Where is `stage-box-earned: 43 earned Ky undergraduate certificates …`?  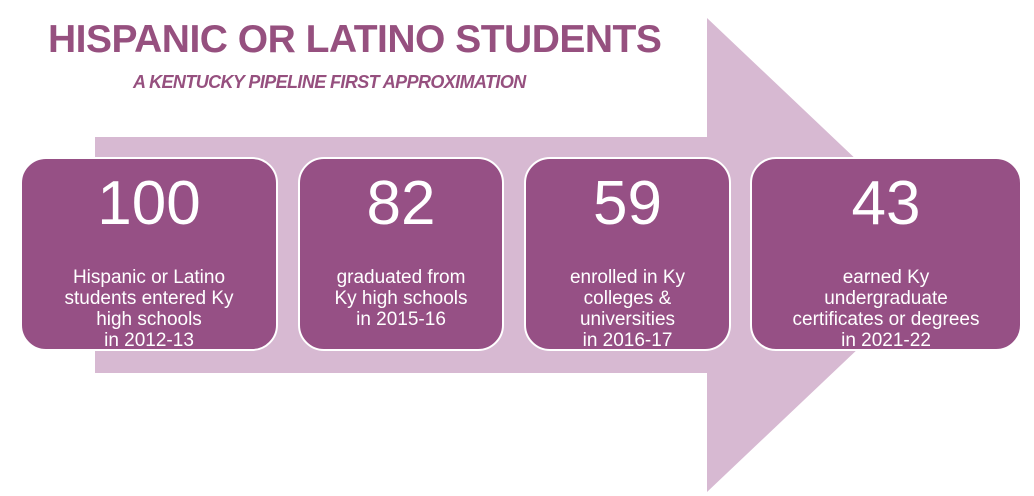
stage-box-earned: 43 earned Ky undergraduate certificates … is located at coordinates (886, 254).